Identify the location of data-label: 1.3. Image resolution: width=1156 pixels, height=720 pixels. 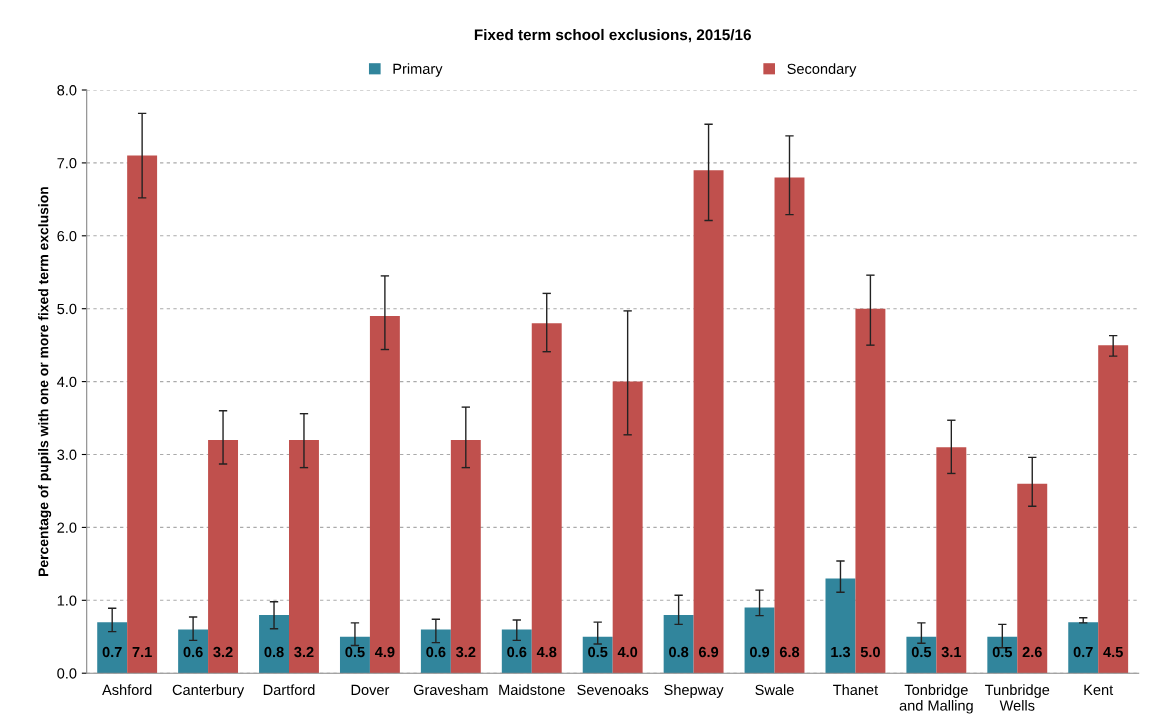
(841, 652).